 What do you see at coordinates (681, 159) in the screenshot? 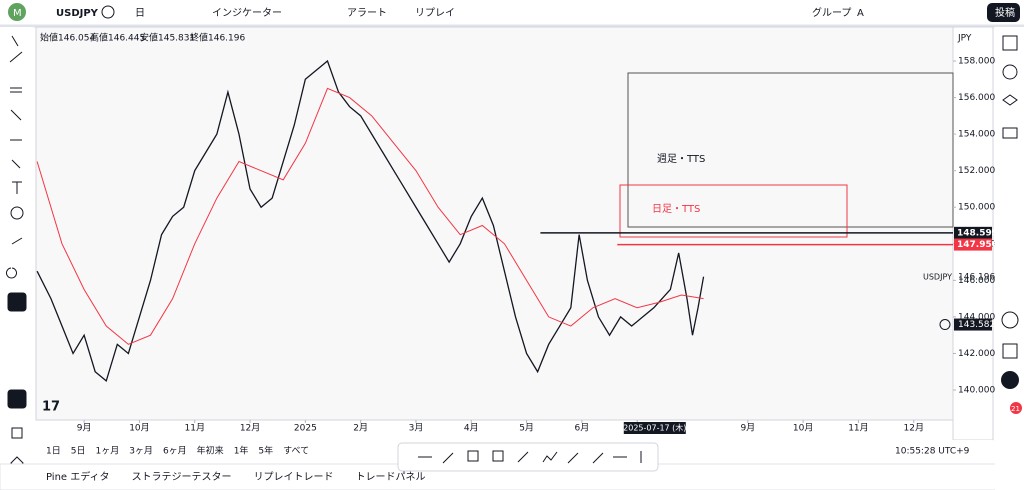
I see `weekly-label: 週足・TTS` at bounding box center [681, 159].